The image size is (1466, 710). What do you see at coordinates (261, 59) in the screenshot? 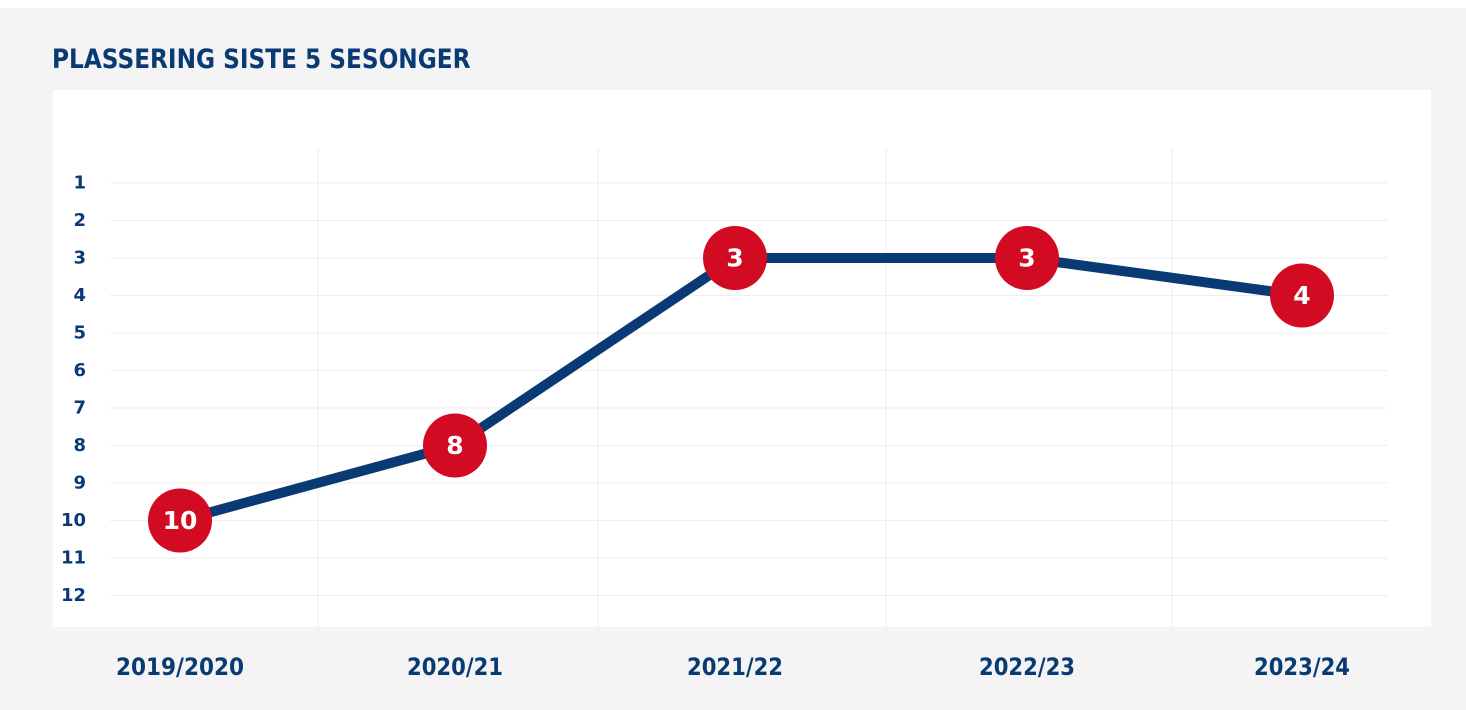
I see `chart-title: PLASSERING SISTE 5 SESONGER` at bounding box center [261, 59].